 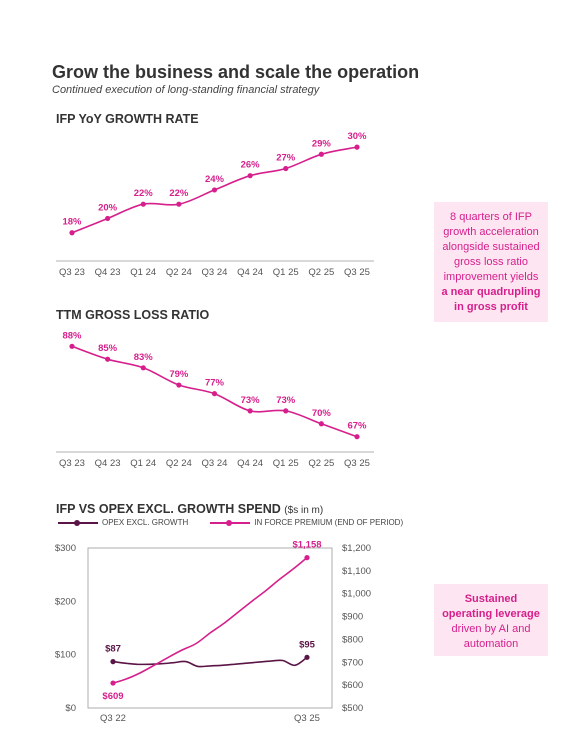 I want to click on data-label: 85%, so click(x=108, y=348).